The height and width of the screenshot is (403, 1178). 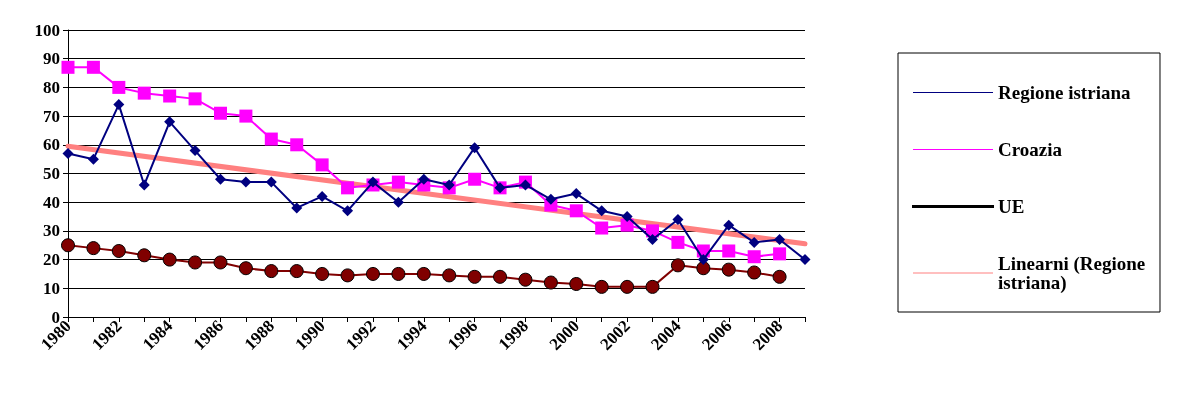 I want to click on y-tick-label: 90, so click(x=51, y=59).